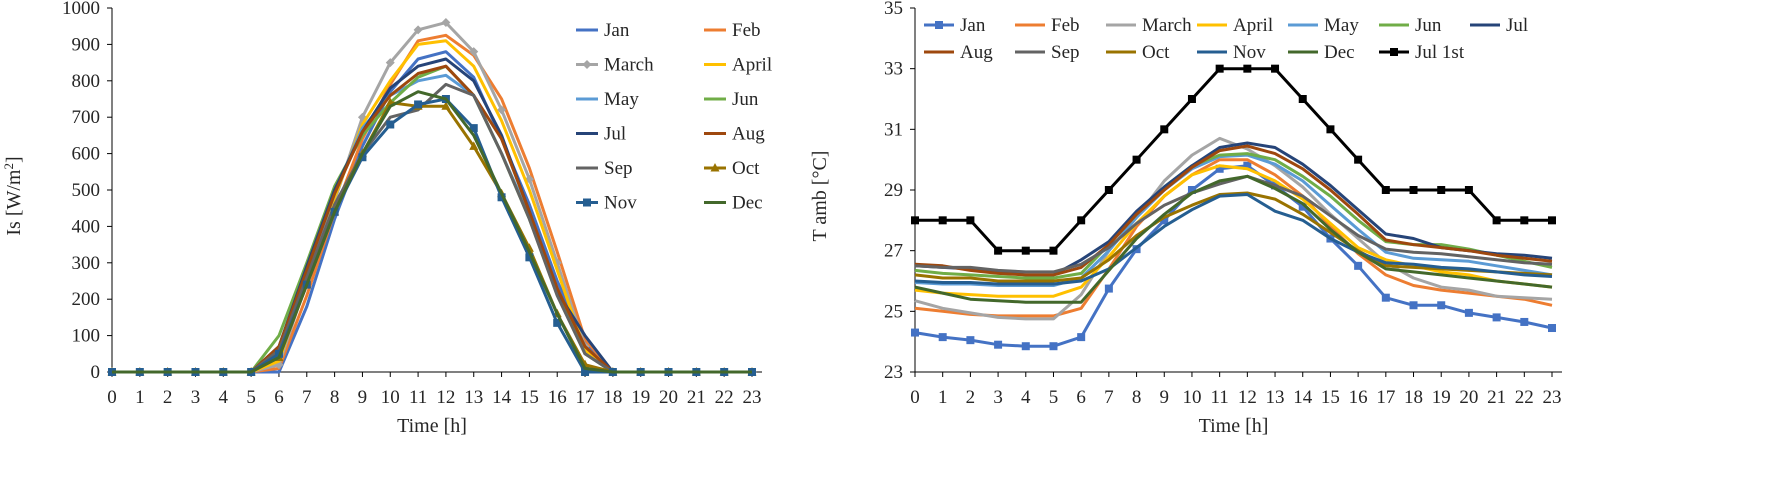  I want to click on y-tick-label: 25, so click(893, 311).